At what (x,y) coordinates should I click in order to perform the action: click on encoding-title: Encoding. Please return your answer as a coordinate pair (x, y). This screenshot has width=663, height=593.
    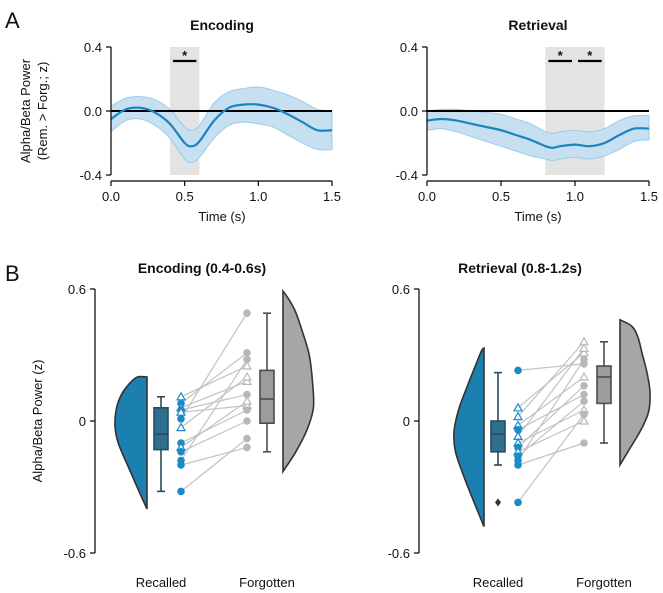
    Looking at the image, I should click on (222, 25).